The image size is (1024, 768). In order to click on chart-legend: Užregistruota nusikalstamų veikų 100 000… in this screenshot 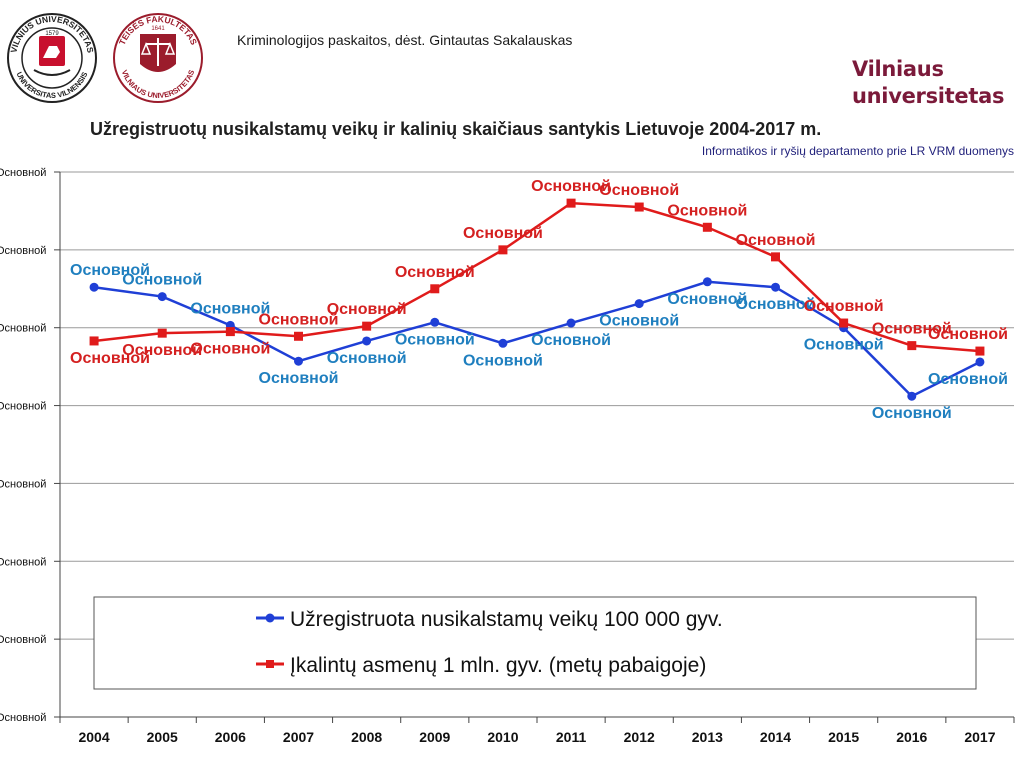, I will do `click(535, 643)`.